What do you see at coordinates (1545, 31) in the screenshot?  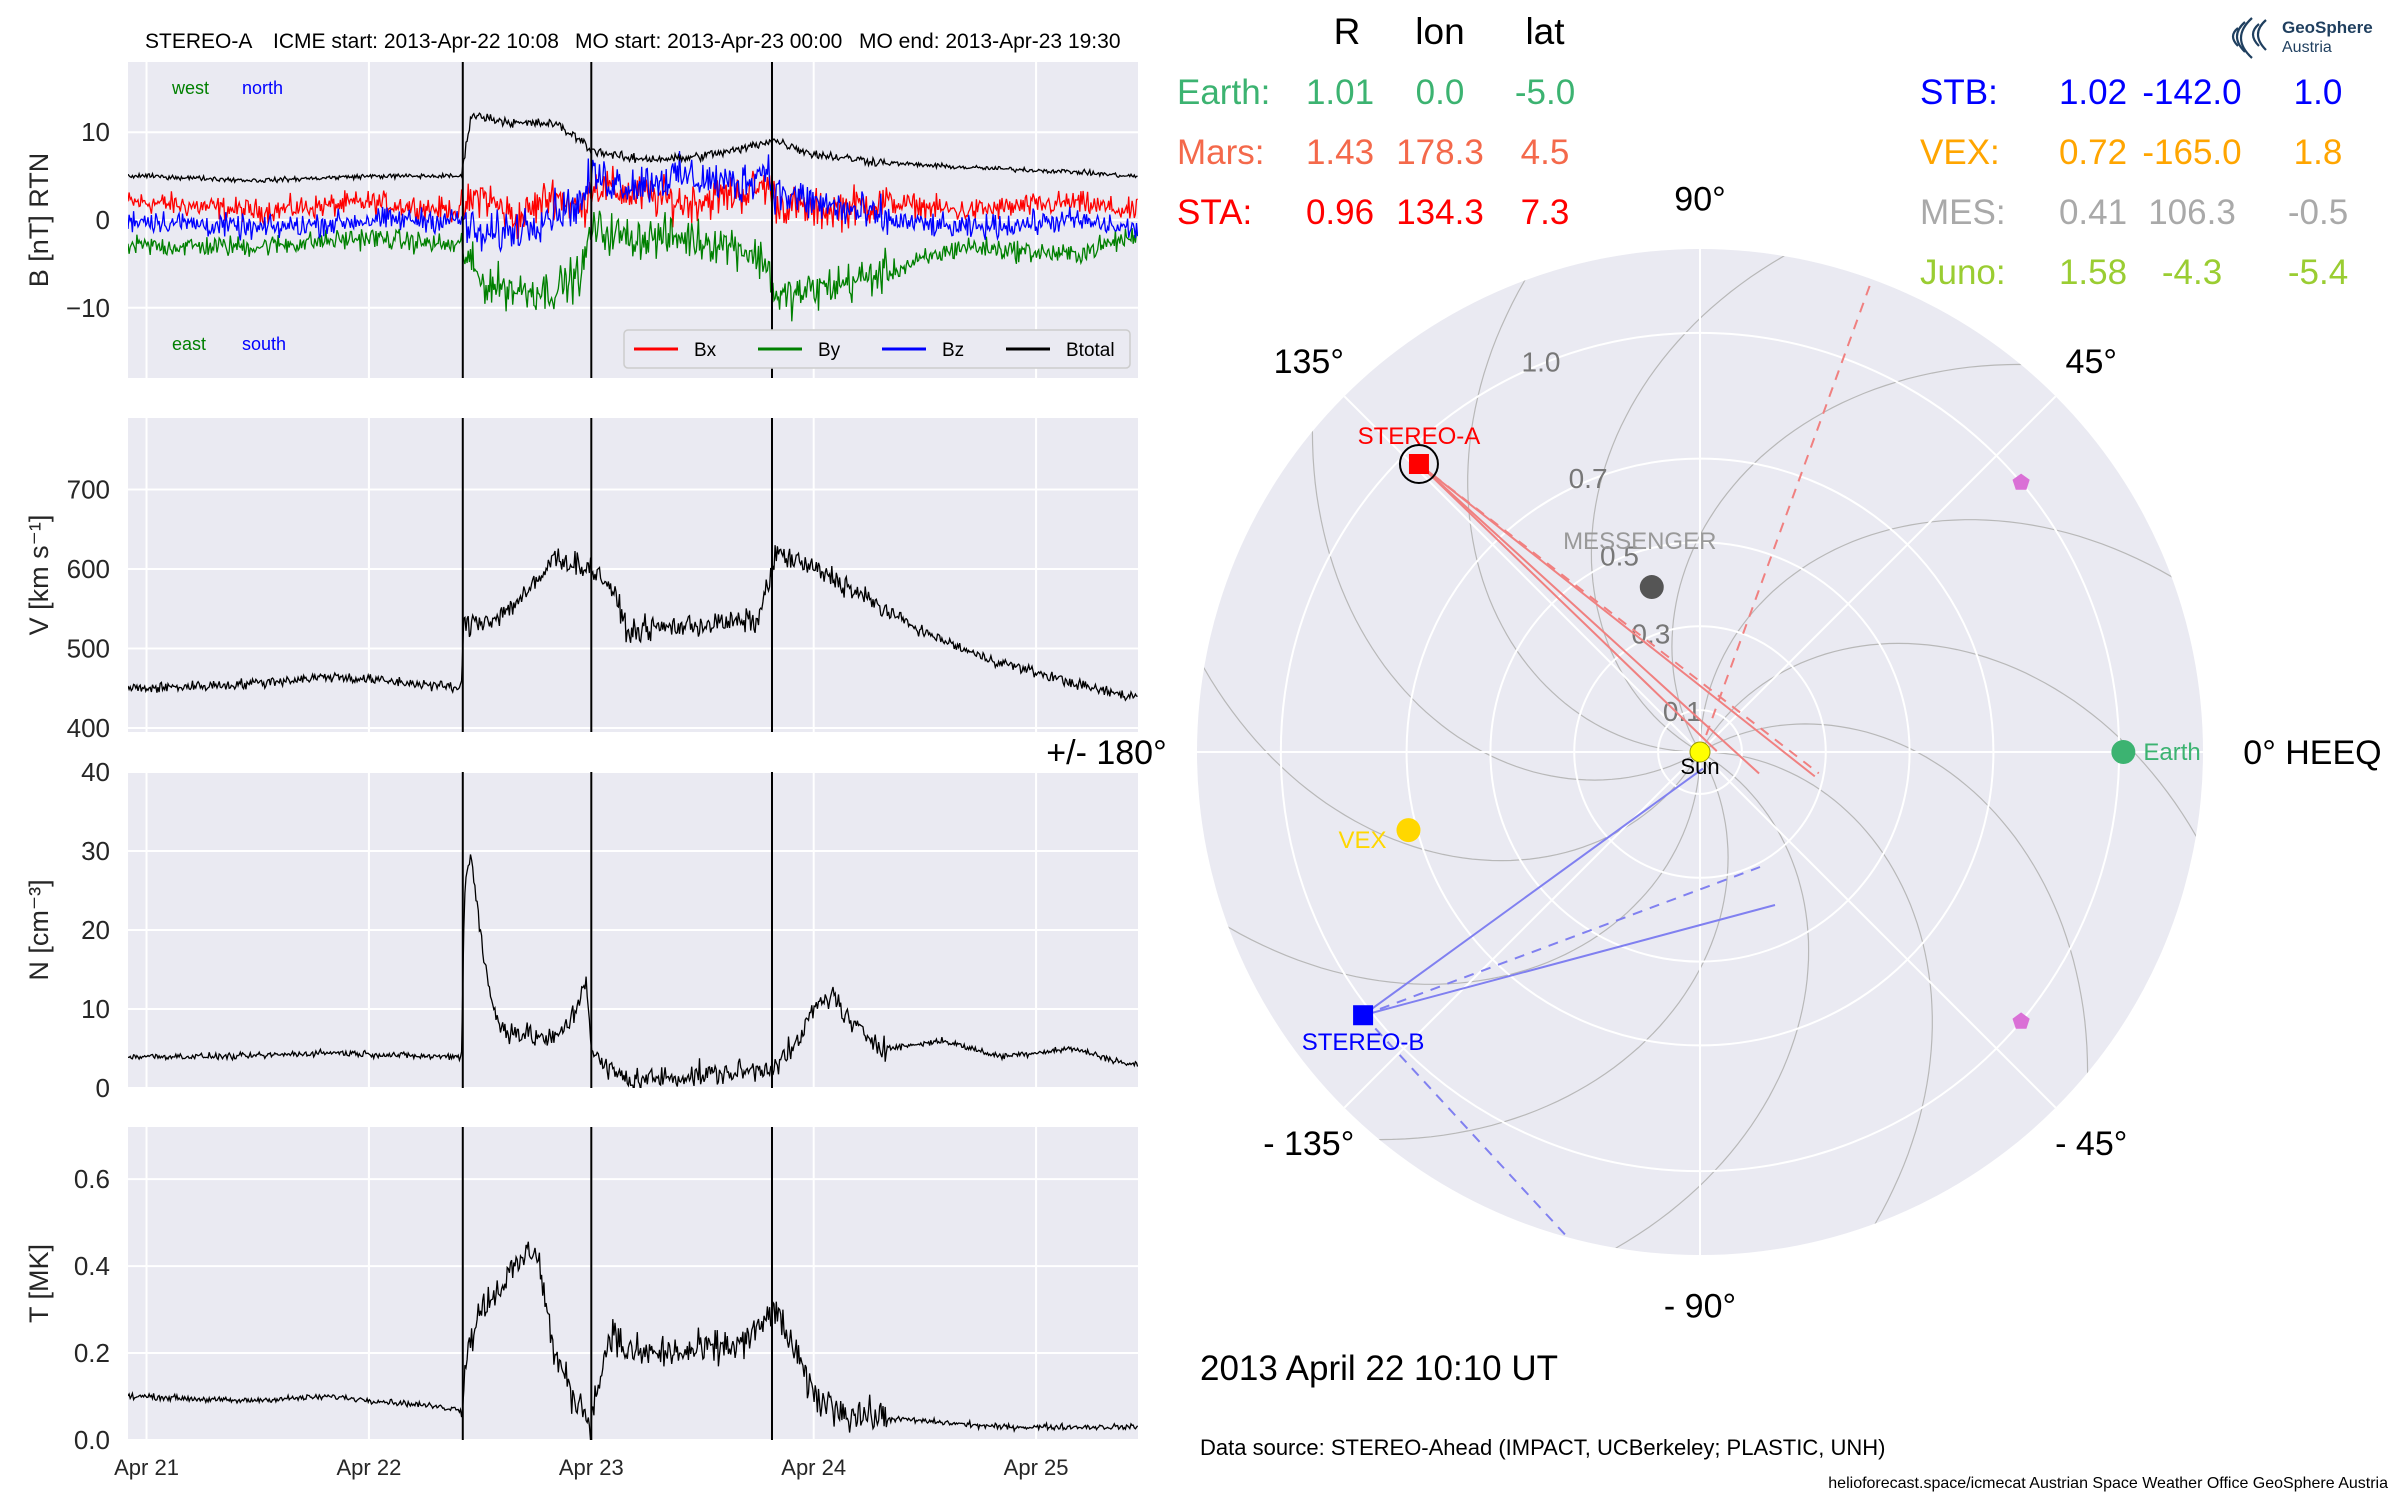 I see `table-header-lat: lat` at bounding box center [1545, 31].